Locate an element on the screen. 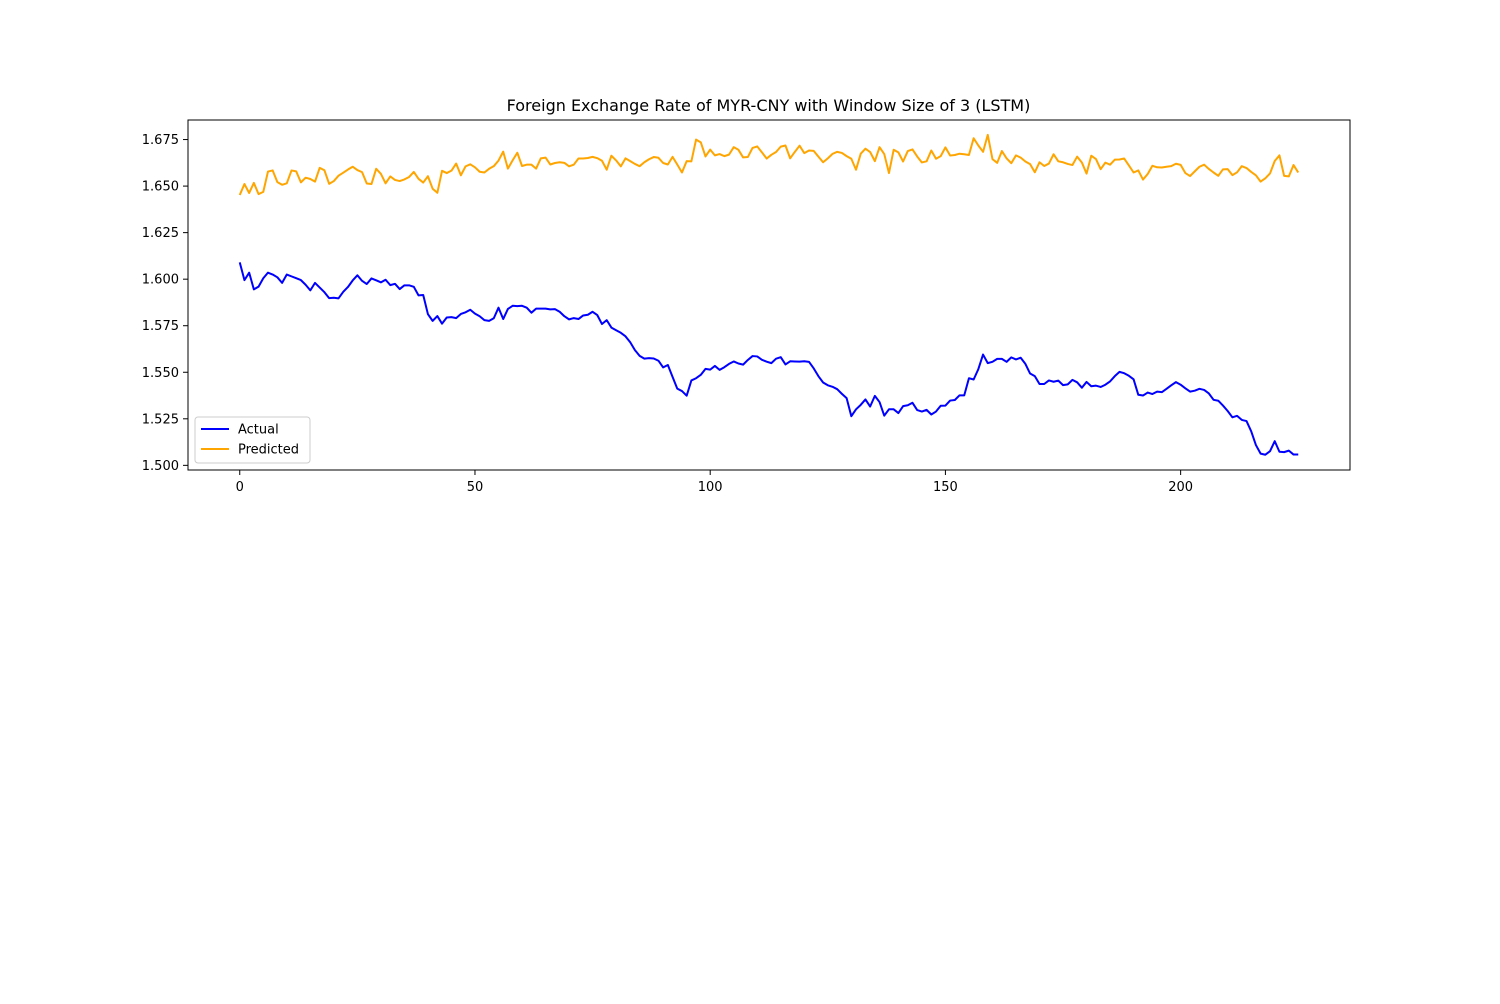 Image resolution: width=1500 pixels, height=1004 pixels. x-axis: 0 50 100 150 200 is located at coordinates (714, 482).